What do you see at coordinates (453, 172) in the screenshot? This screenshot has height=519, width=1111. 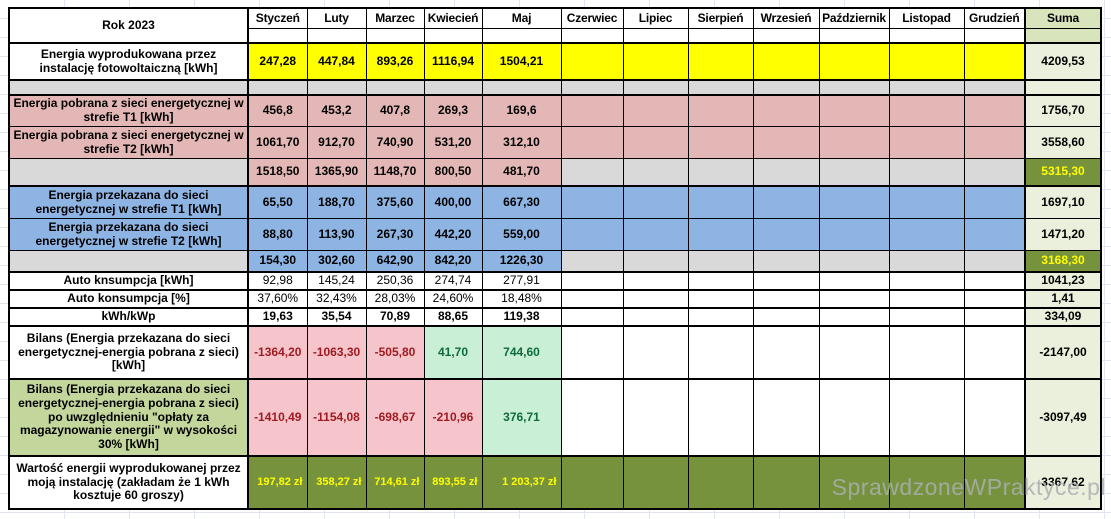 I see `month-cell: 800,50` at bounding box center [453, 172].